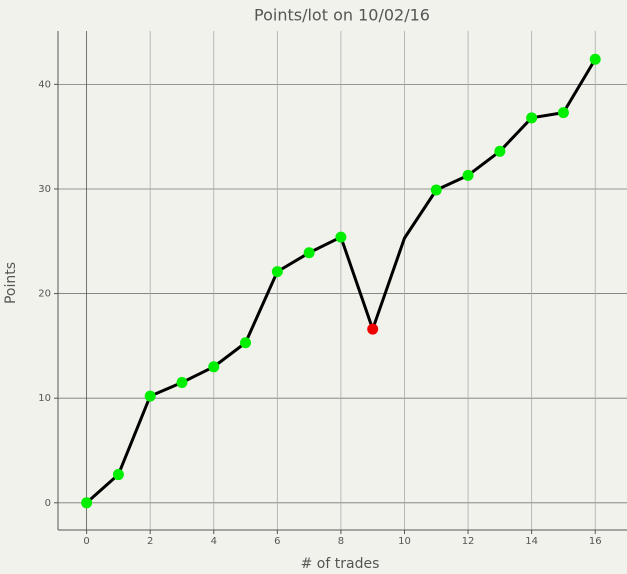 The image size is (627, 574). I want to click on x-tick-label: 2, so click(150, 541).